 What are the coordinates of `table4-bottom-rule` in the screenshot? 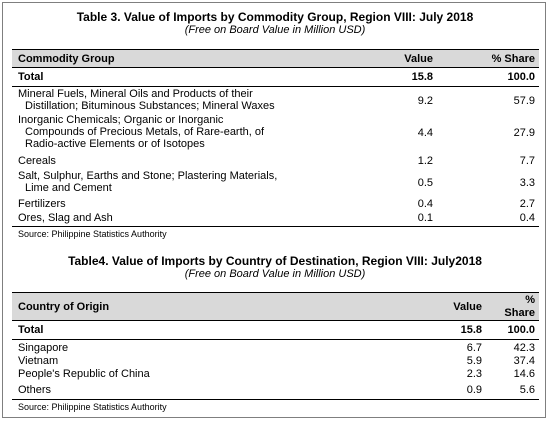 It's located at (275, 399).